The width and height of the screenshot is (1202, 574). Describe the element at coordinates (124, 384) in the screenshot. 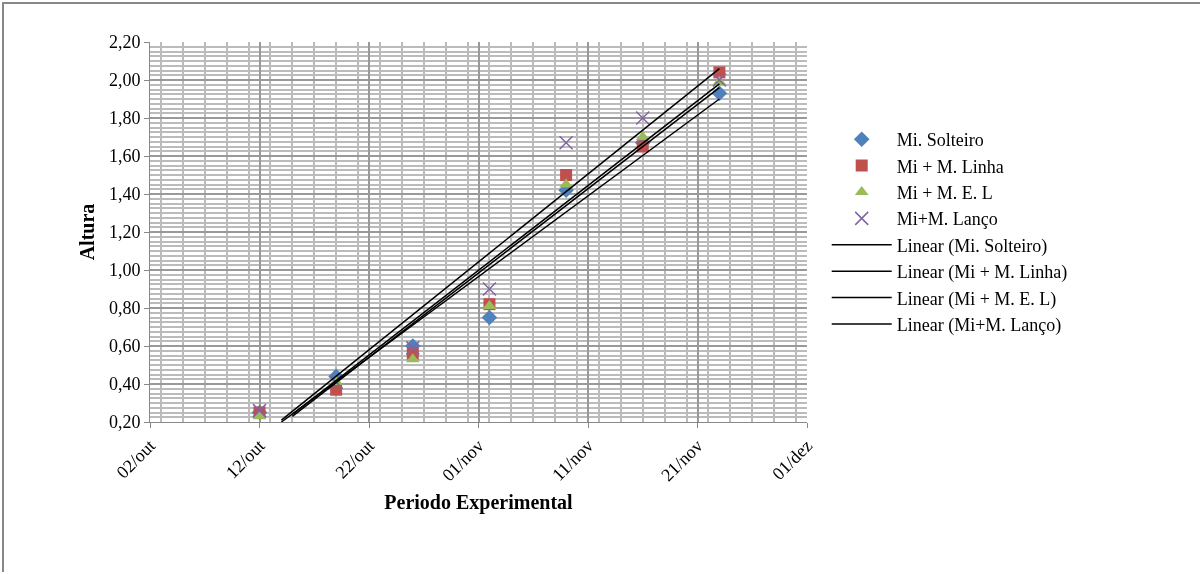

I see `y-tick-label: 0,40` at that location.